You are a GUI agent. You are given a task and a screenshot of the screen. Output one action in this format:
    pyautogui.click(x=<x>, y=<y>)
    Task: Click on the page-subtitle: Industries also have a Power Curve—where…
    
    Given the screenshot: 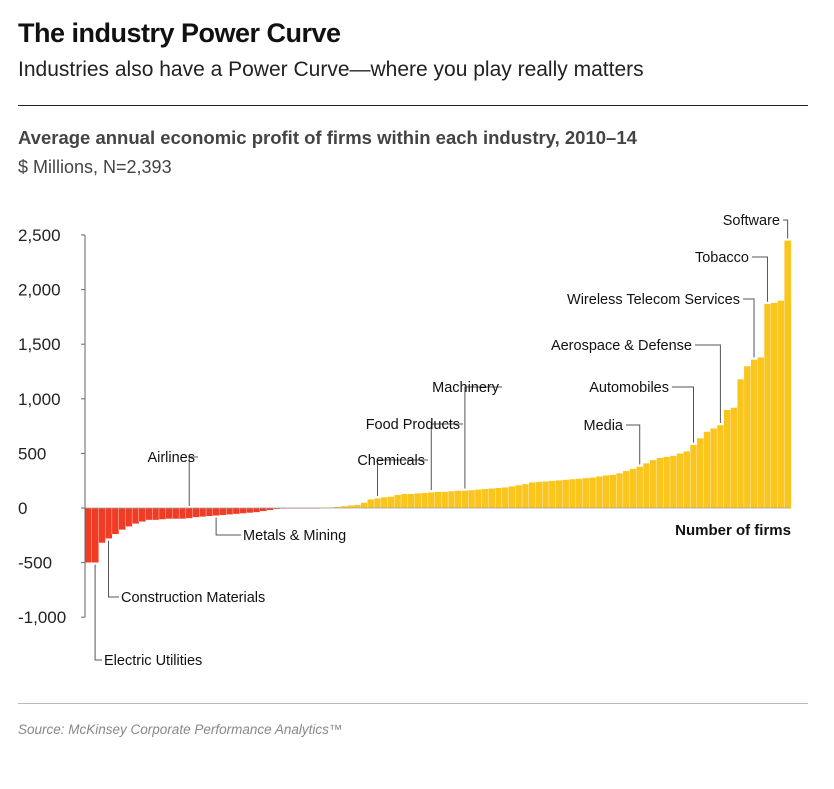 What is the action you would take?
    pyautogui.click(x=331, y=69)
    